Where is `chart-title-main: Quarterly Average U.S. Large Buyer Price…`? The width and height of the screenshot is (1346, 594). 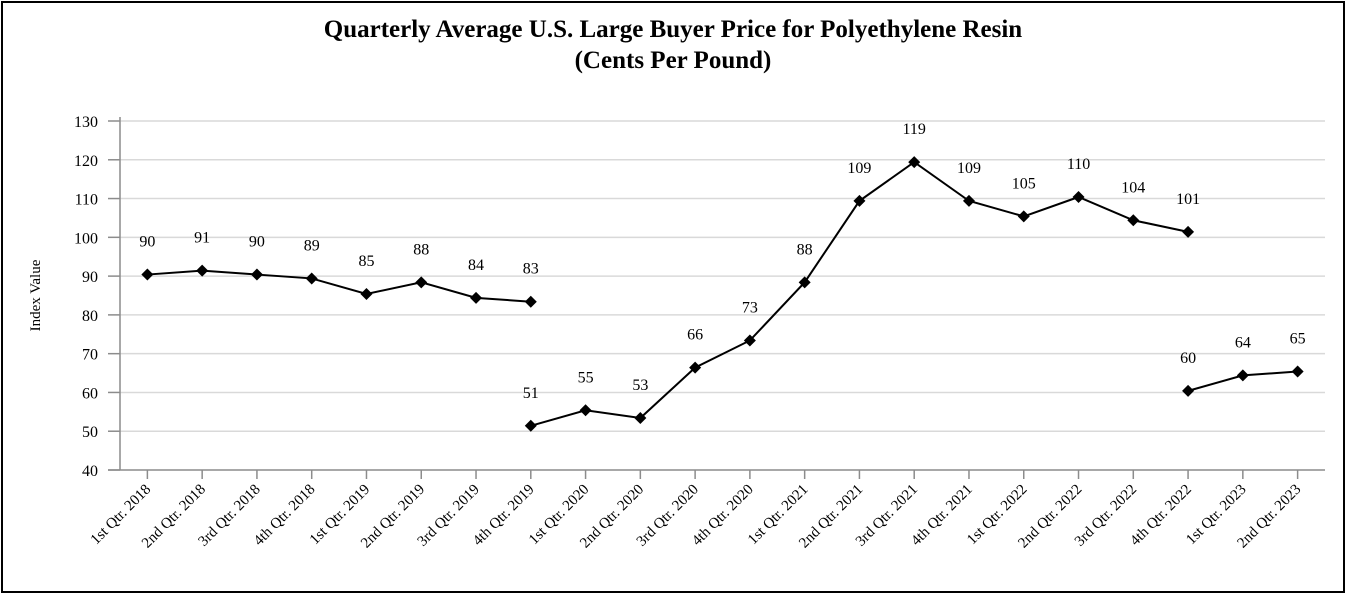
chart-title-main: Quarterly Average U.S. Large Buyer Price… is located at coordinates (673, 29).